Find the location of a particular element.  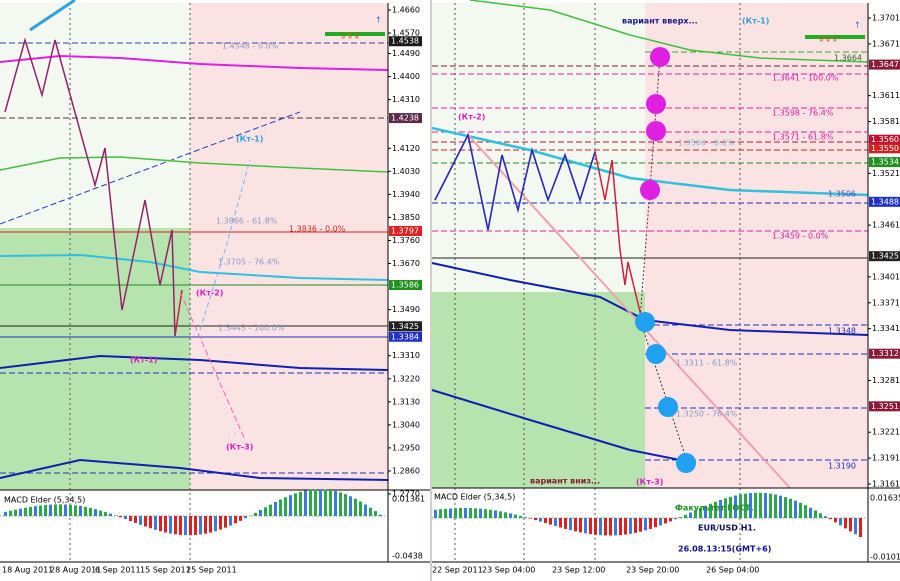

price-marker-label: 1.3647 is located at coordinates (885, 64).